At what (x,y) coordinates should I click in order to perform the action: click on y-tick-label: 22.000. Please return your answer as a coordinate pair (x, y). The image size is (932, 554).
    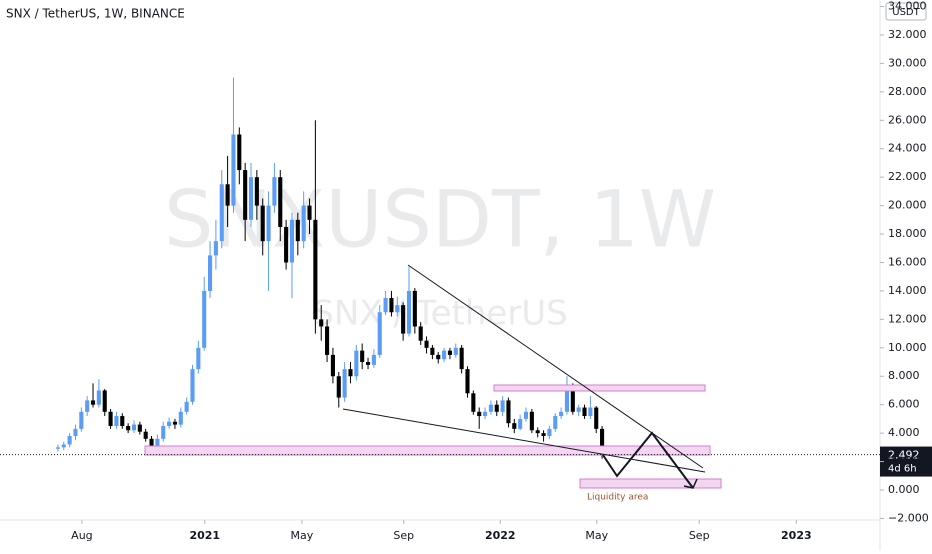
    Looking at the image, I should click on (907, 176).